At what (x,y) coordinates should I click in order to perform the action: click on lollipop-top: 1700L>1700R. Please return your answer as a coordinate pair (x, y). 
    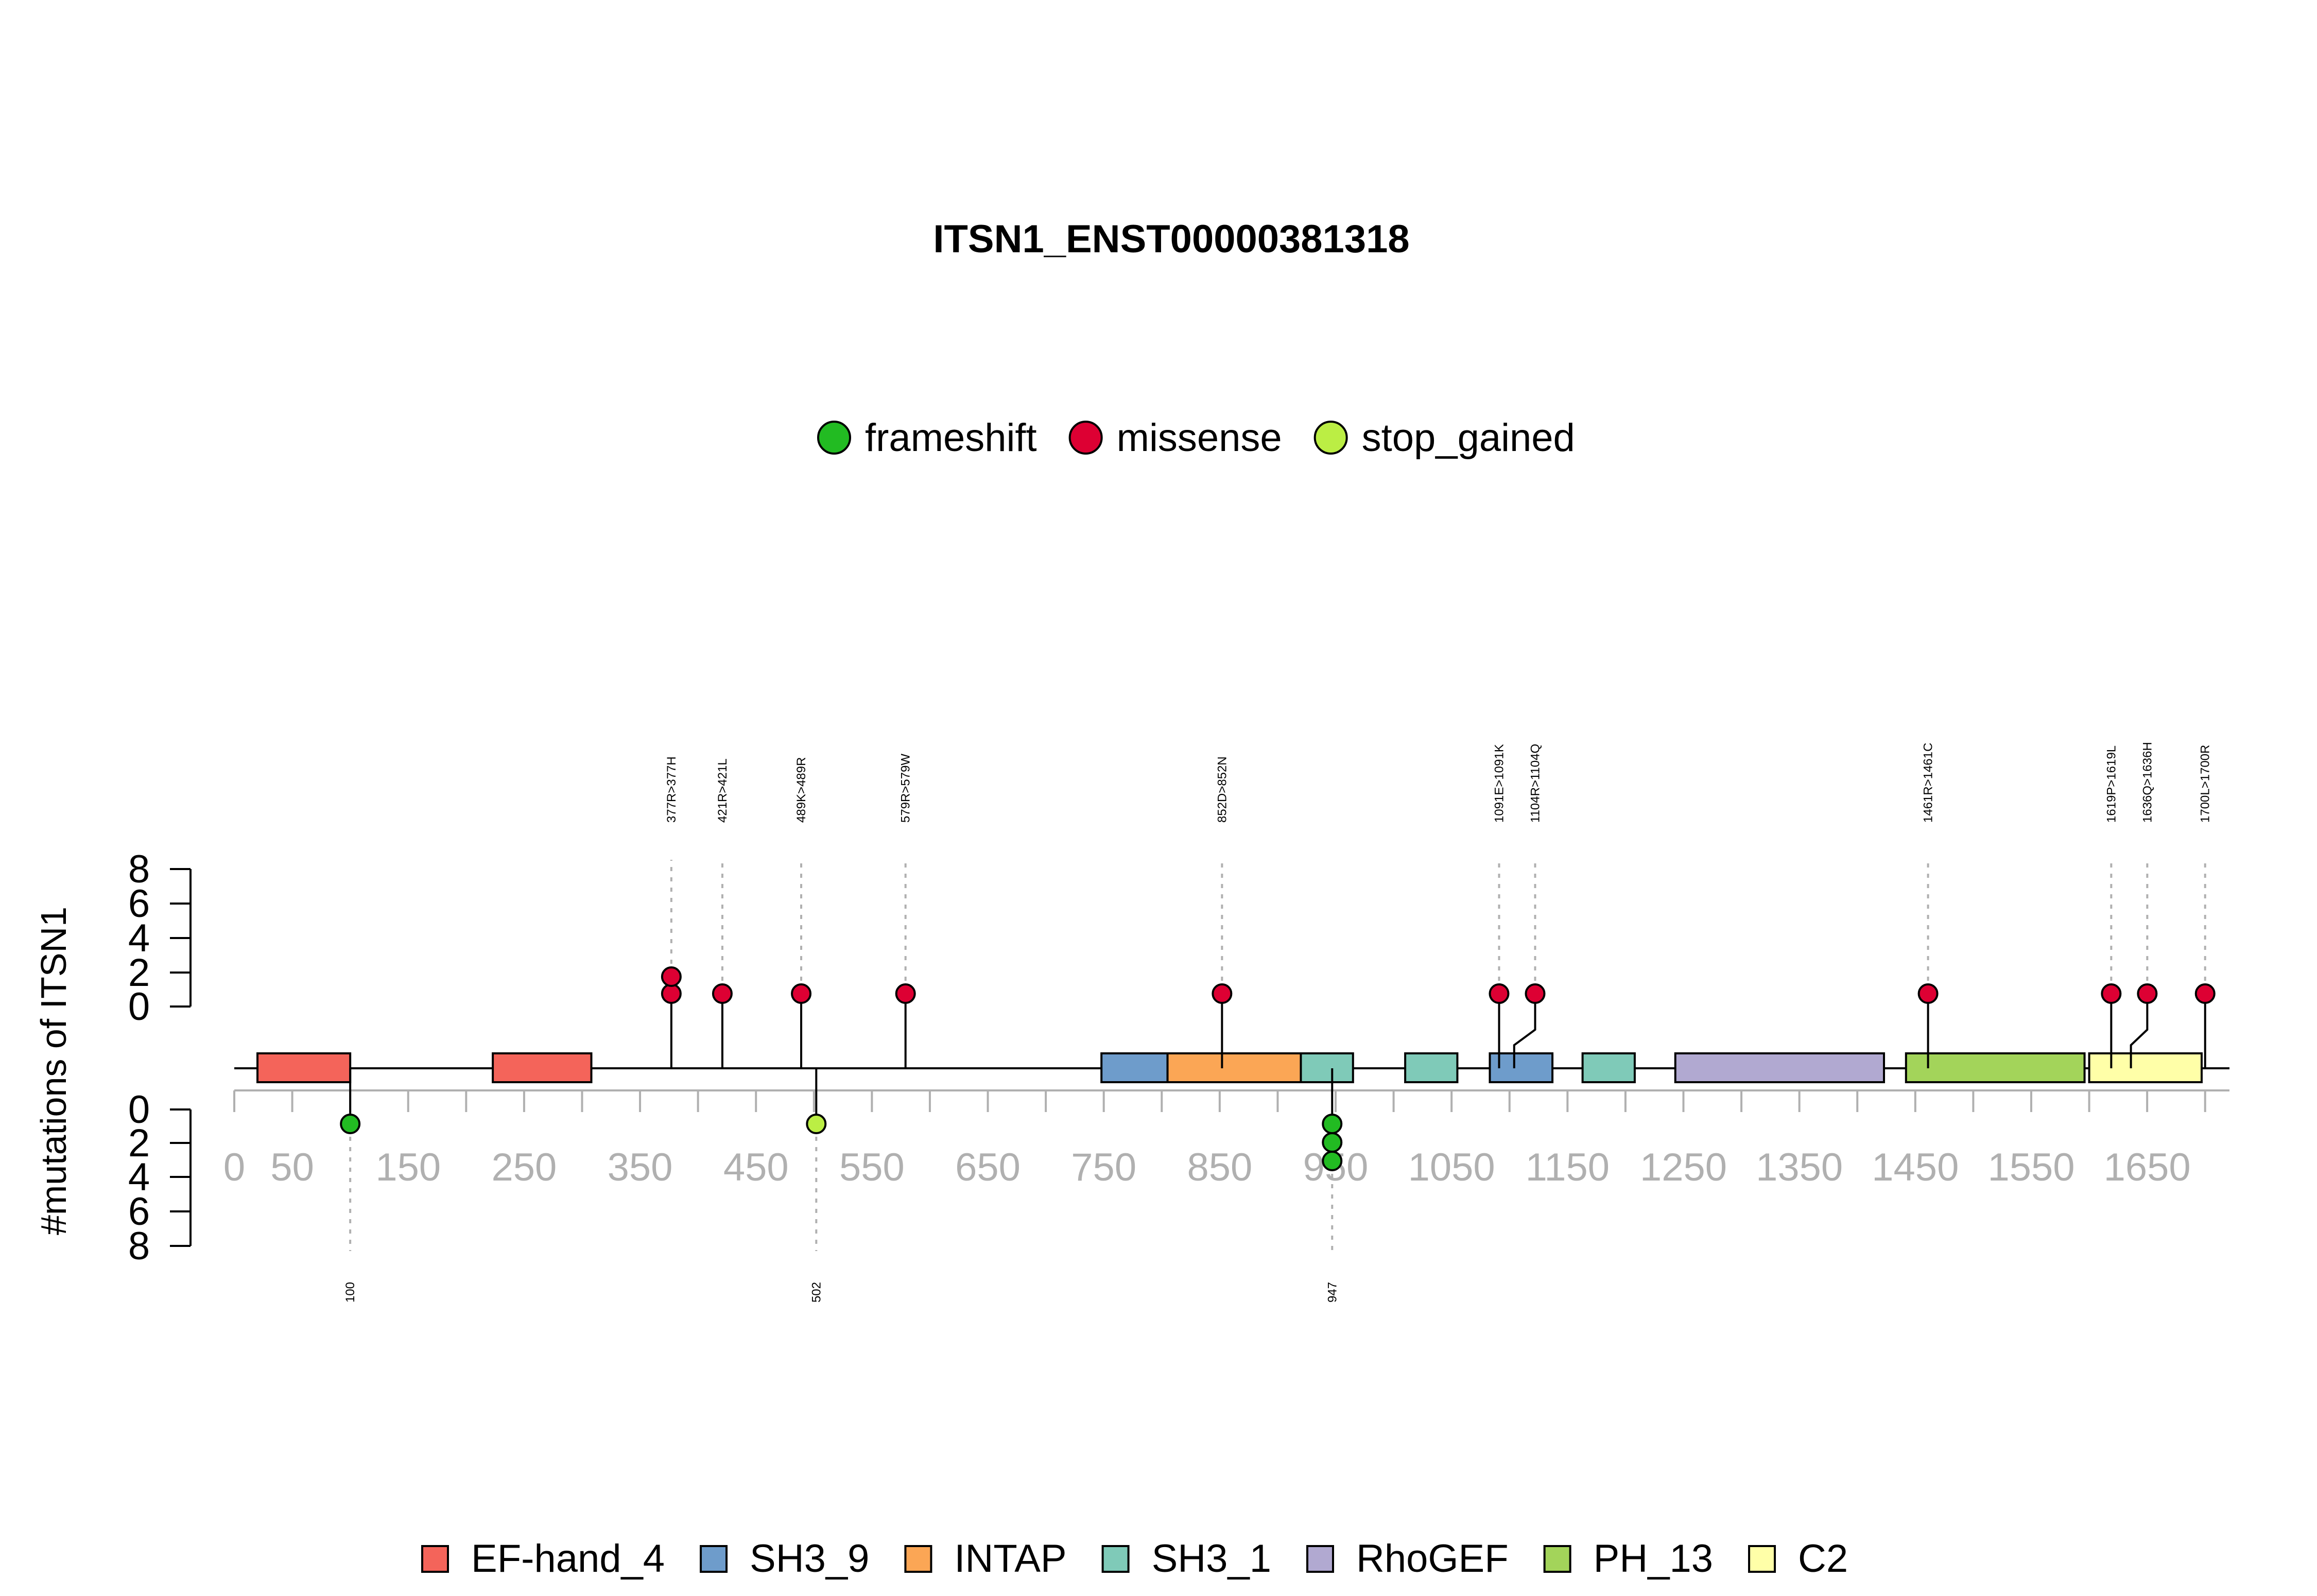
    Looking at the image, I should click on (2205, 907).